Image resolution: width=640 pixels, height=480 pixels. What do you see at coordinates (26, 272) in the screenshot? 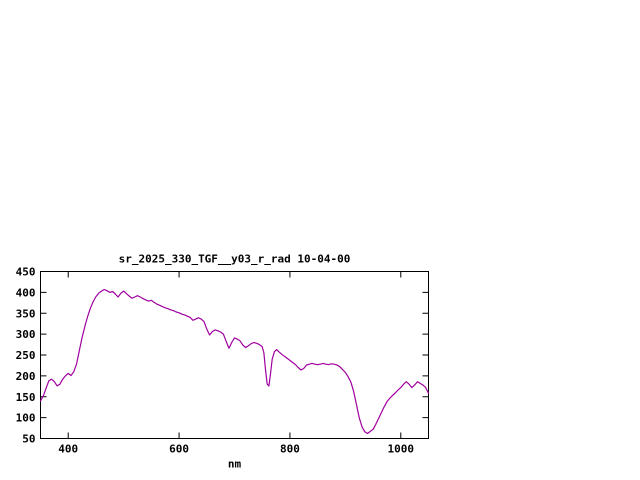
I see `y-tick-label: 450` at bounding box center [26, 272].